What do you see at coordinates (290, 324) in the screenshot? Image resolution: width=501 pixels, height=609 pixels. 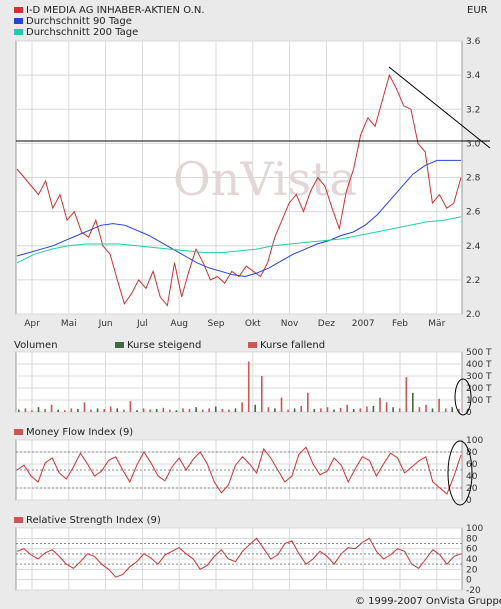 I see `price-xtick-7: Nov` at bounding box center [290, 324].